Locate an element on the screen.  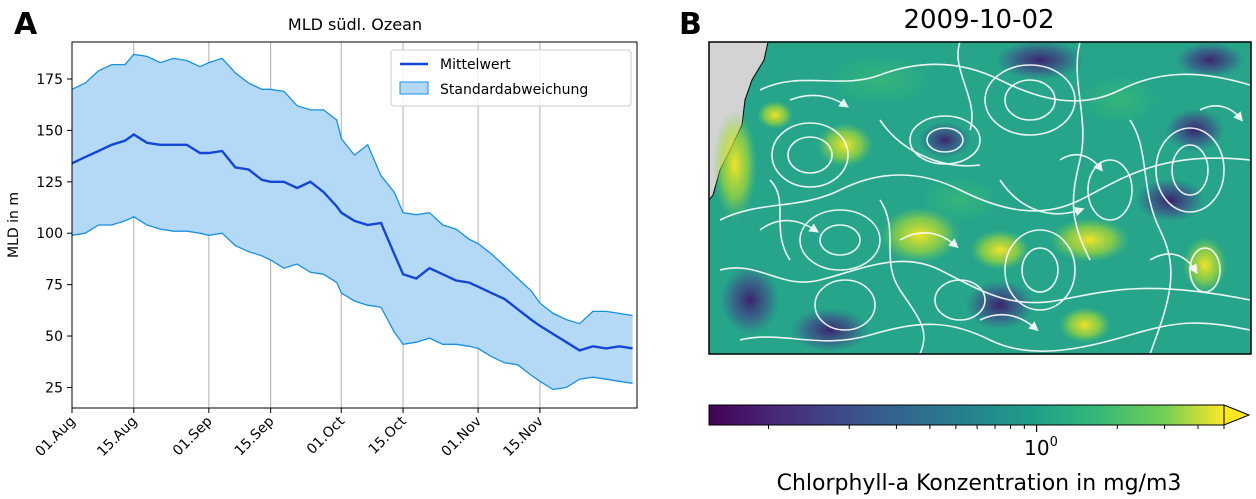
x-tick-label: 15.Nov is located at coordinates (523, 437).